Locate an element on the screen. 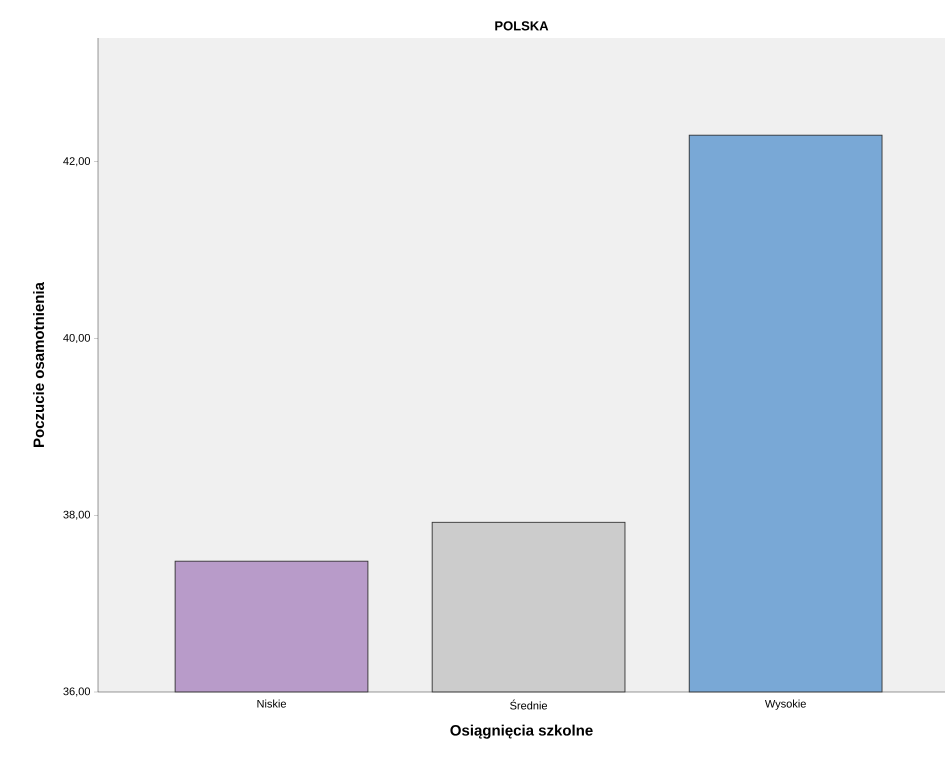  x-tick-label: Wysokie is located at coordinates (785, 705).